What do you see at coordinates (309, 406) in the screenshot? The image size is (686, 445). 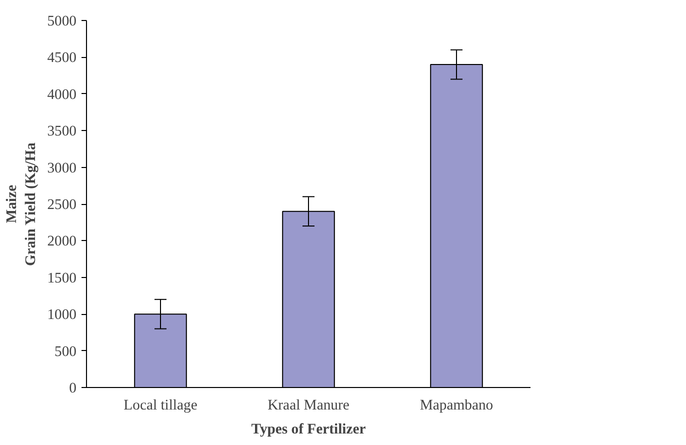 I see `x-tick-label: Kraal Manure` at bounding box center [309, 406].